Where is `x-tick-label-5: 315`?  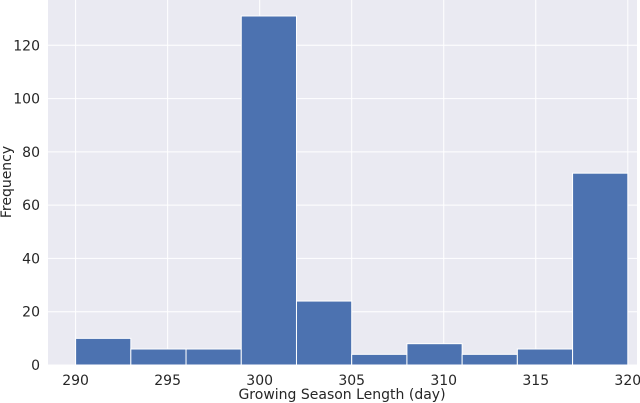
x-tick-label-5: 315 is located at coordinates (535, 381).